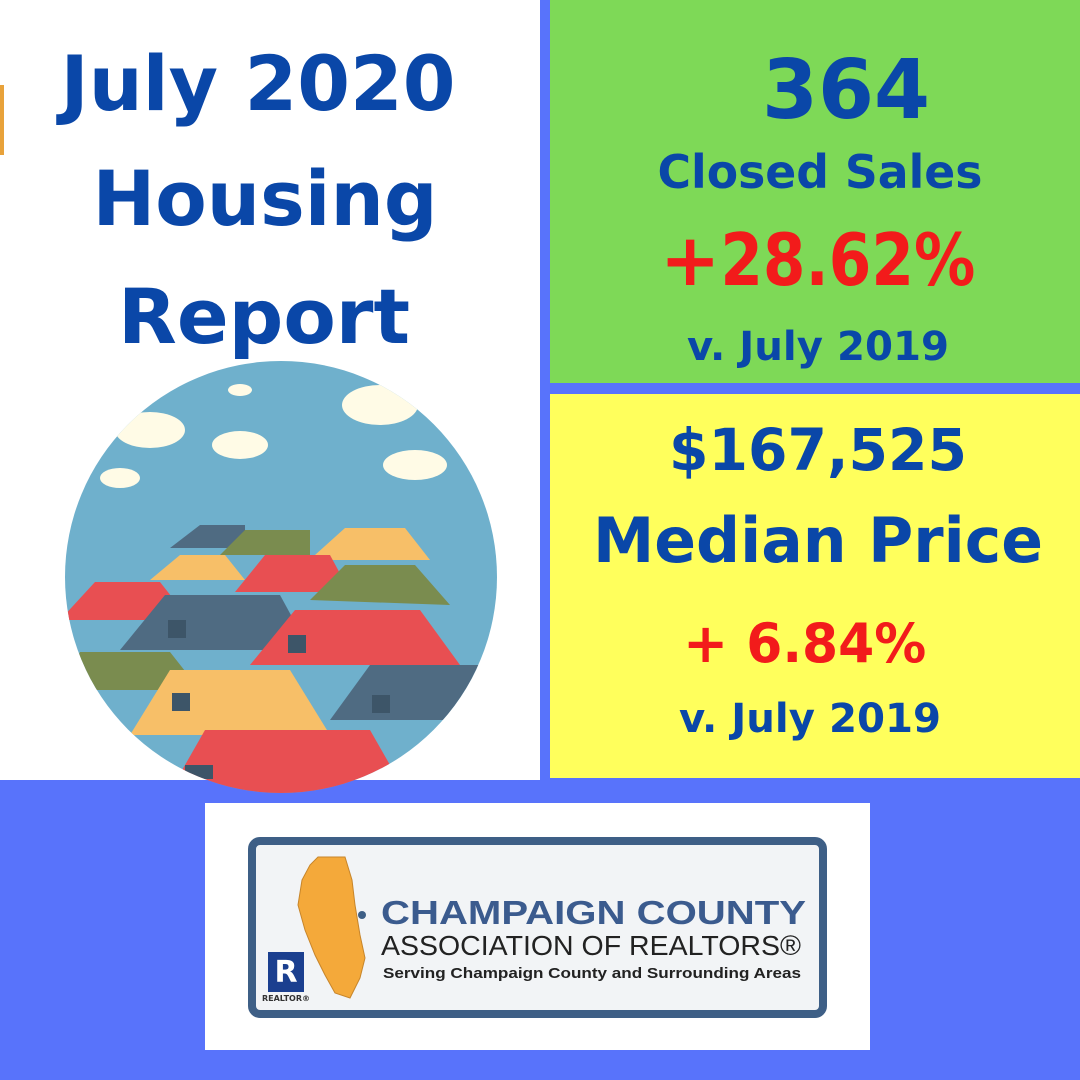 The image size is (1080, 1080). I want to click on price-value: $167,525, so click(818, 450).